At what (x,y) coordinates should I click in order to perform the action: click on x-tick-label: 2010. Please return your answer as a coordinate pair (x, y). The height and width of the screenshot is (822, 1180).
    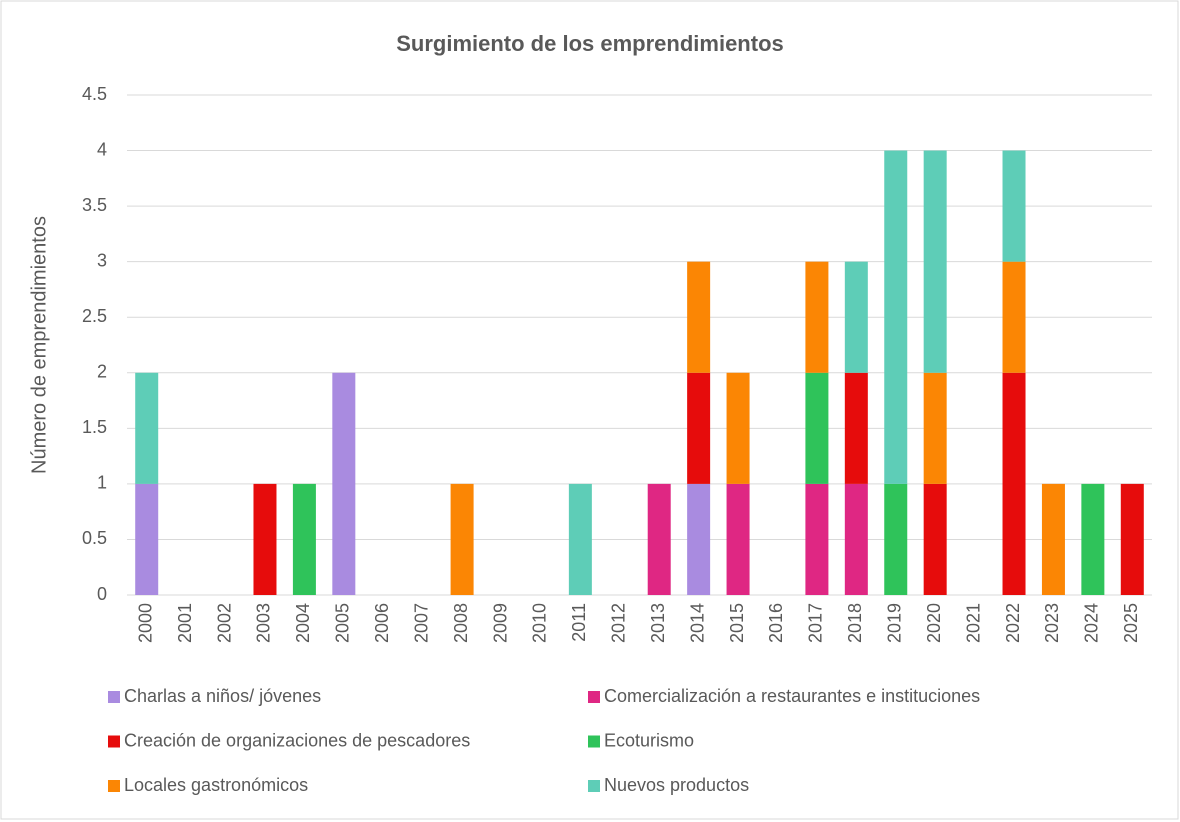
    Looking at the image, I should click on (540, 623).